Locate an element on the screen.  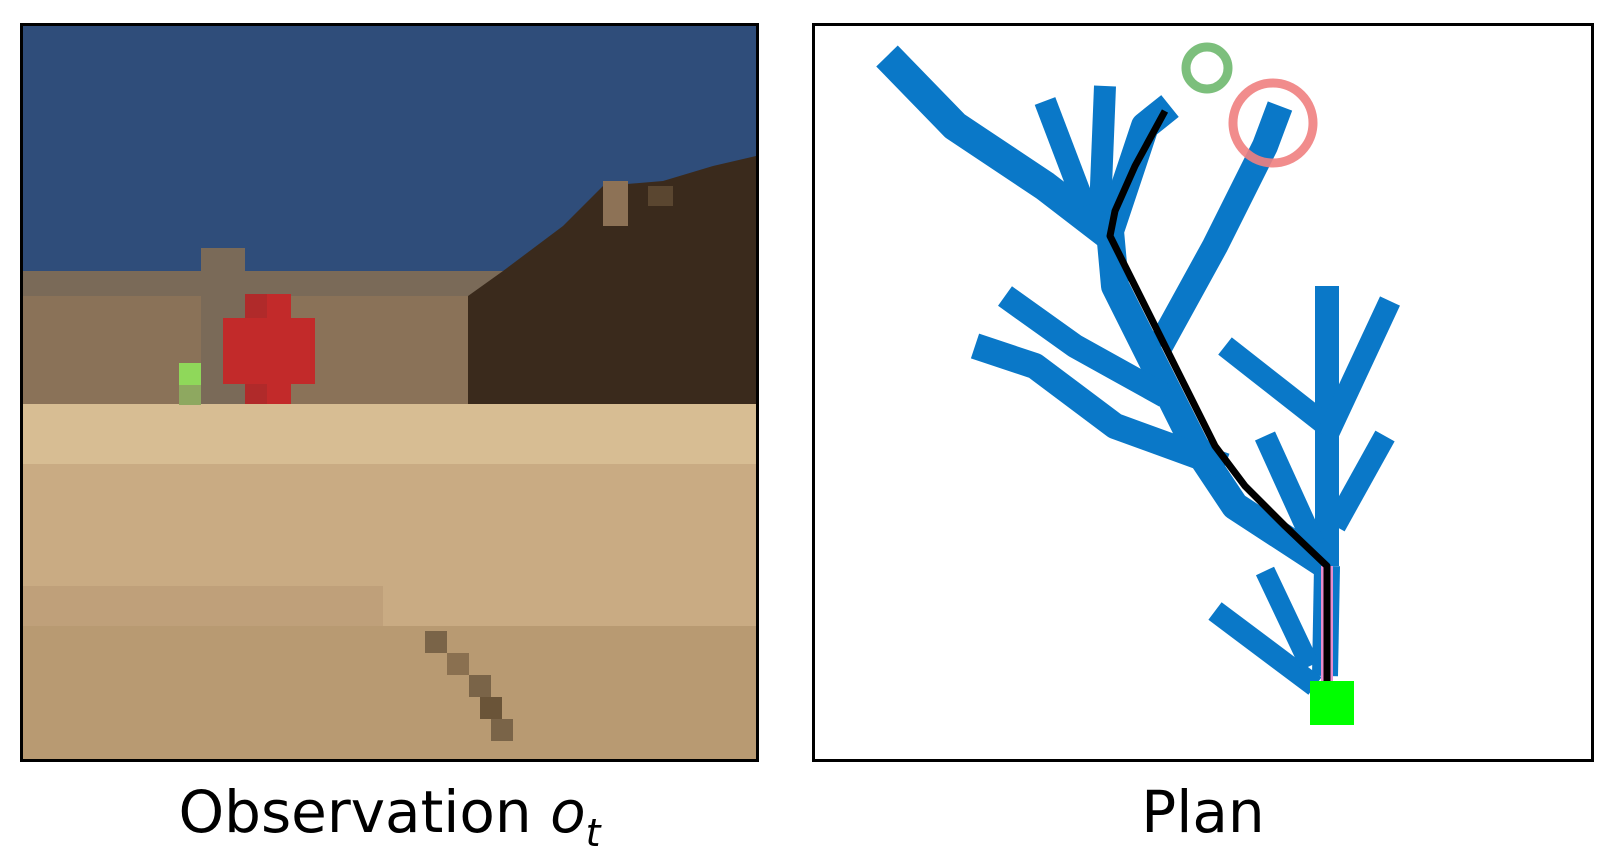
green-goal-ring is located at coordinates (1207, 68).